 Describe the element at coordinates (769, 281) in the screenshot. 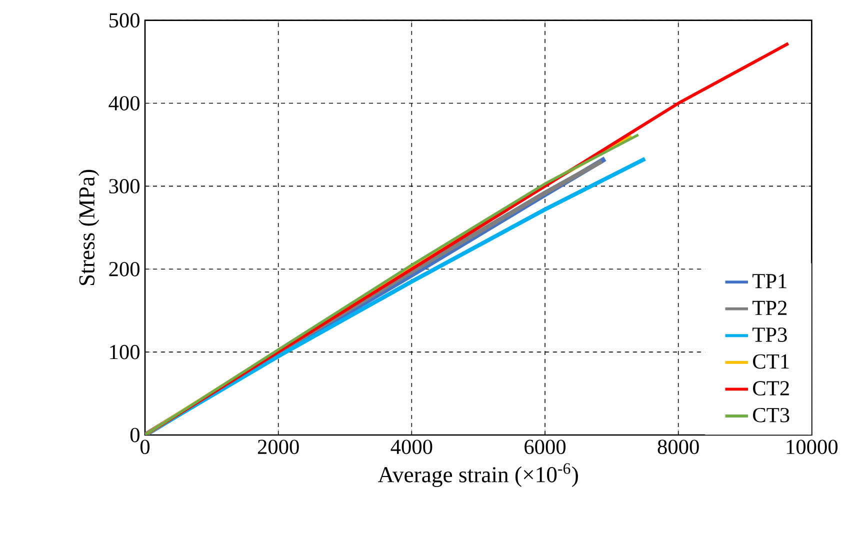

I see `legend-label: TP1` at that location.